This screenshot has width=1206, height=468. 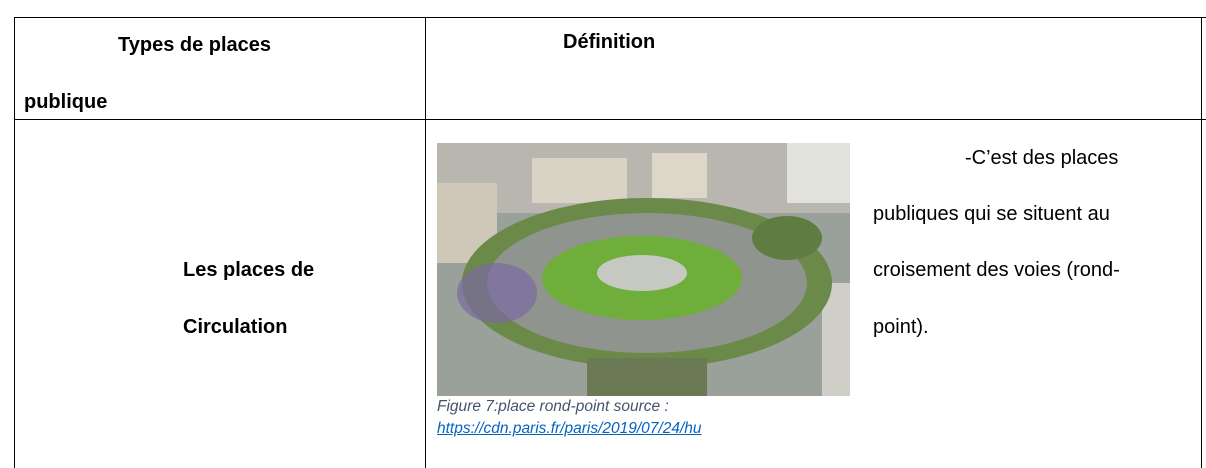 I want to click on header-text: publique, so click(x=66, y=102).